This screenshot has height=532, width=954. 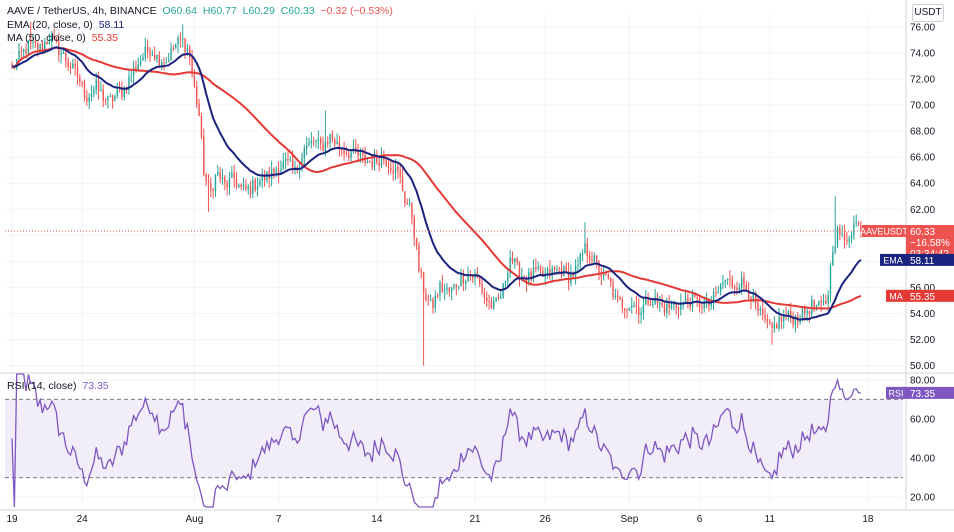 What do you see at coordinates (922, 419) in the screenshot?
I see `rsi-tick-label: 60.00` at bounding box center [922, 419].